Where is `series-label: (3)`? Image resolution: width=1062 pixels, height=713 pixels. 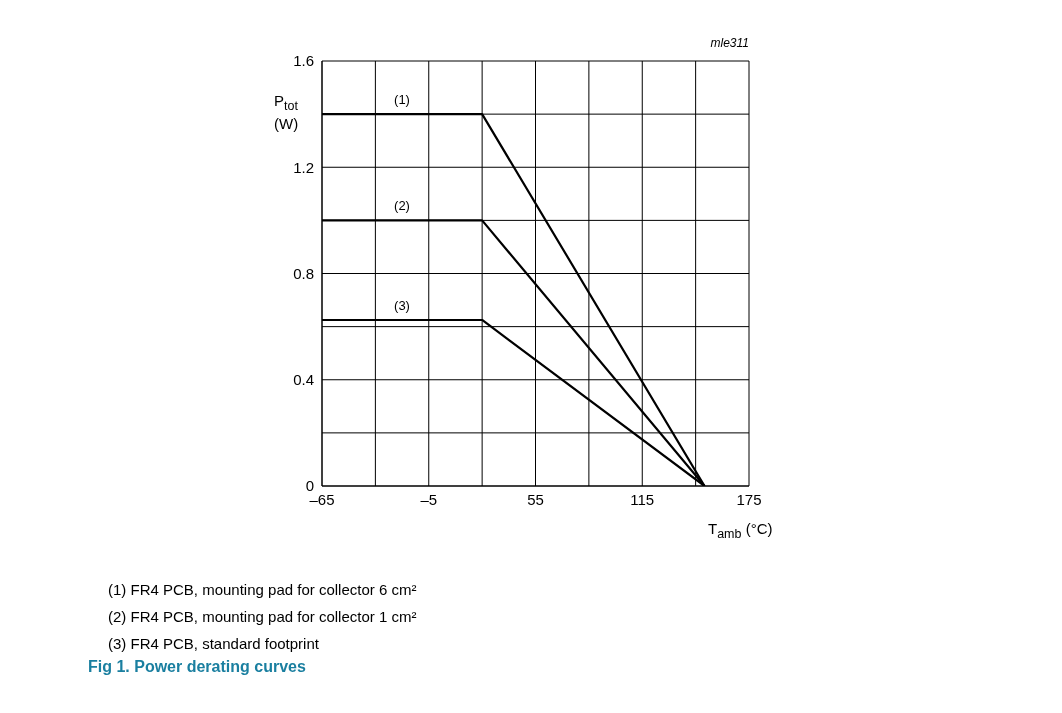
series-label: (3) is located at coordinates (402, 305).